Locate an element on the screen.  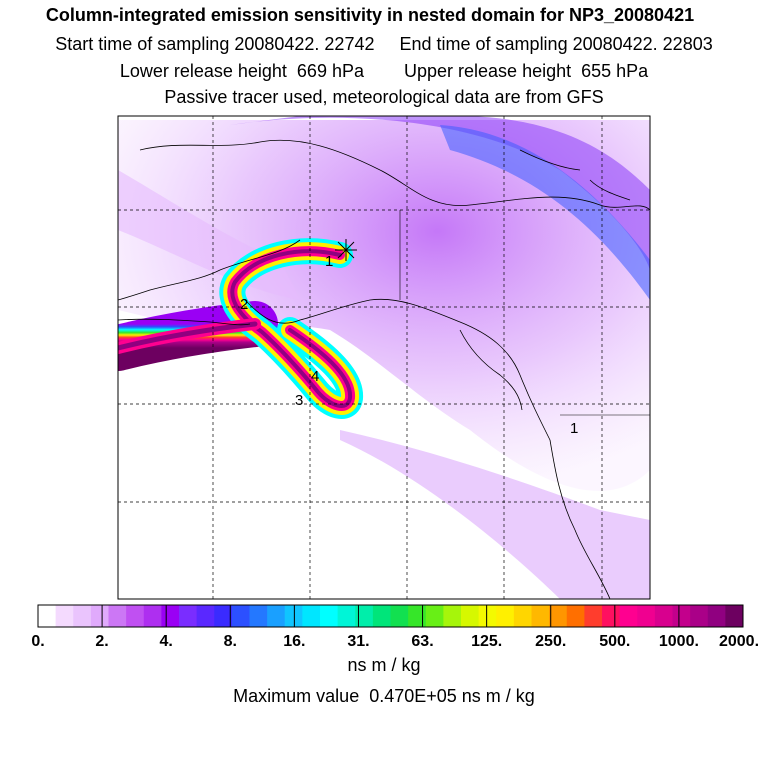
colorbar-units: ns m / kg is located at coordinates (384, 665).